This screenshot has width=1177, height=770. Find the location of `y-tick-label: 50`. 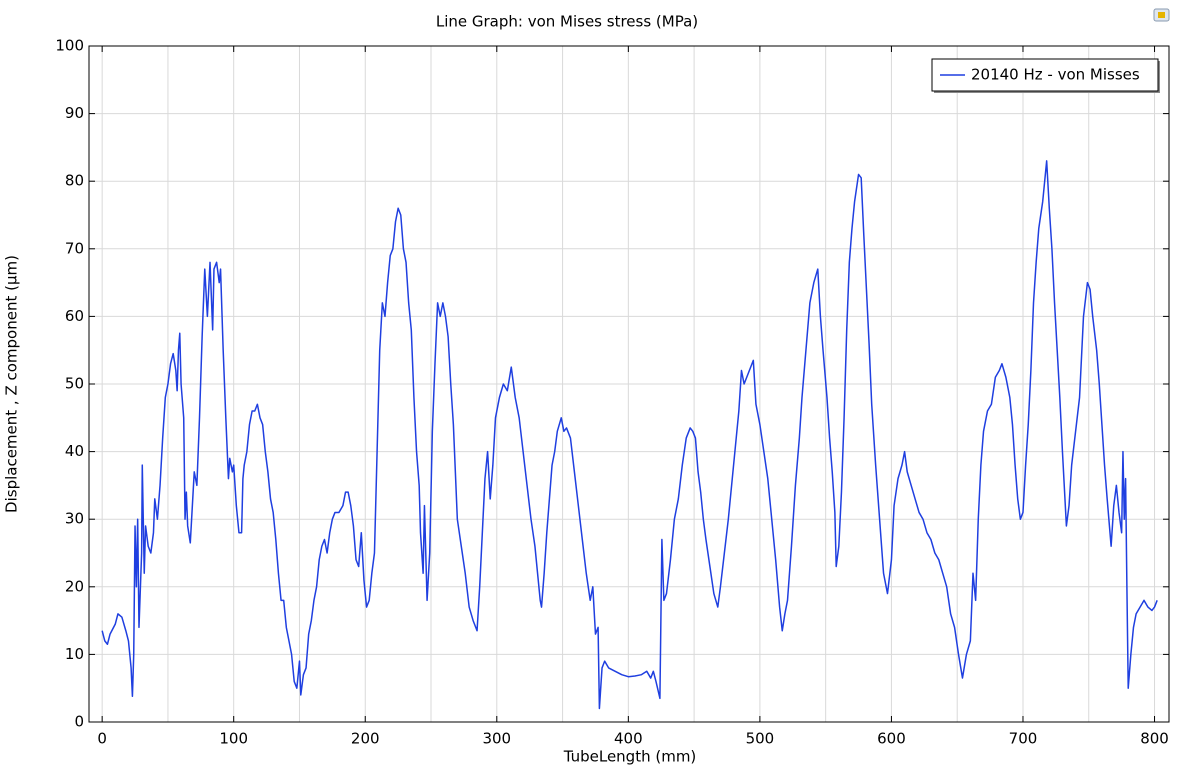

y-tick-label: 50 is located at coordinates (74, 384).